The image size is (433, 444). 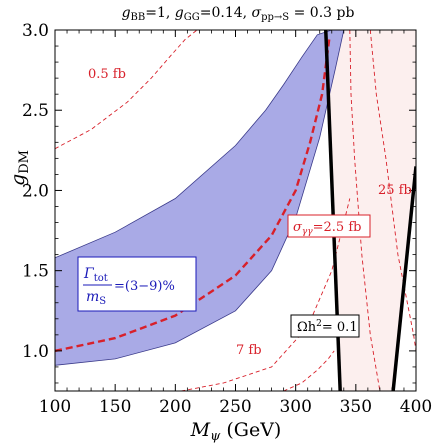 I want to click on x-tick-label: 300, so click(x=295, y=407).